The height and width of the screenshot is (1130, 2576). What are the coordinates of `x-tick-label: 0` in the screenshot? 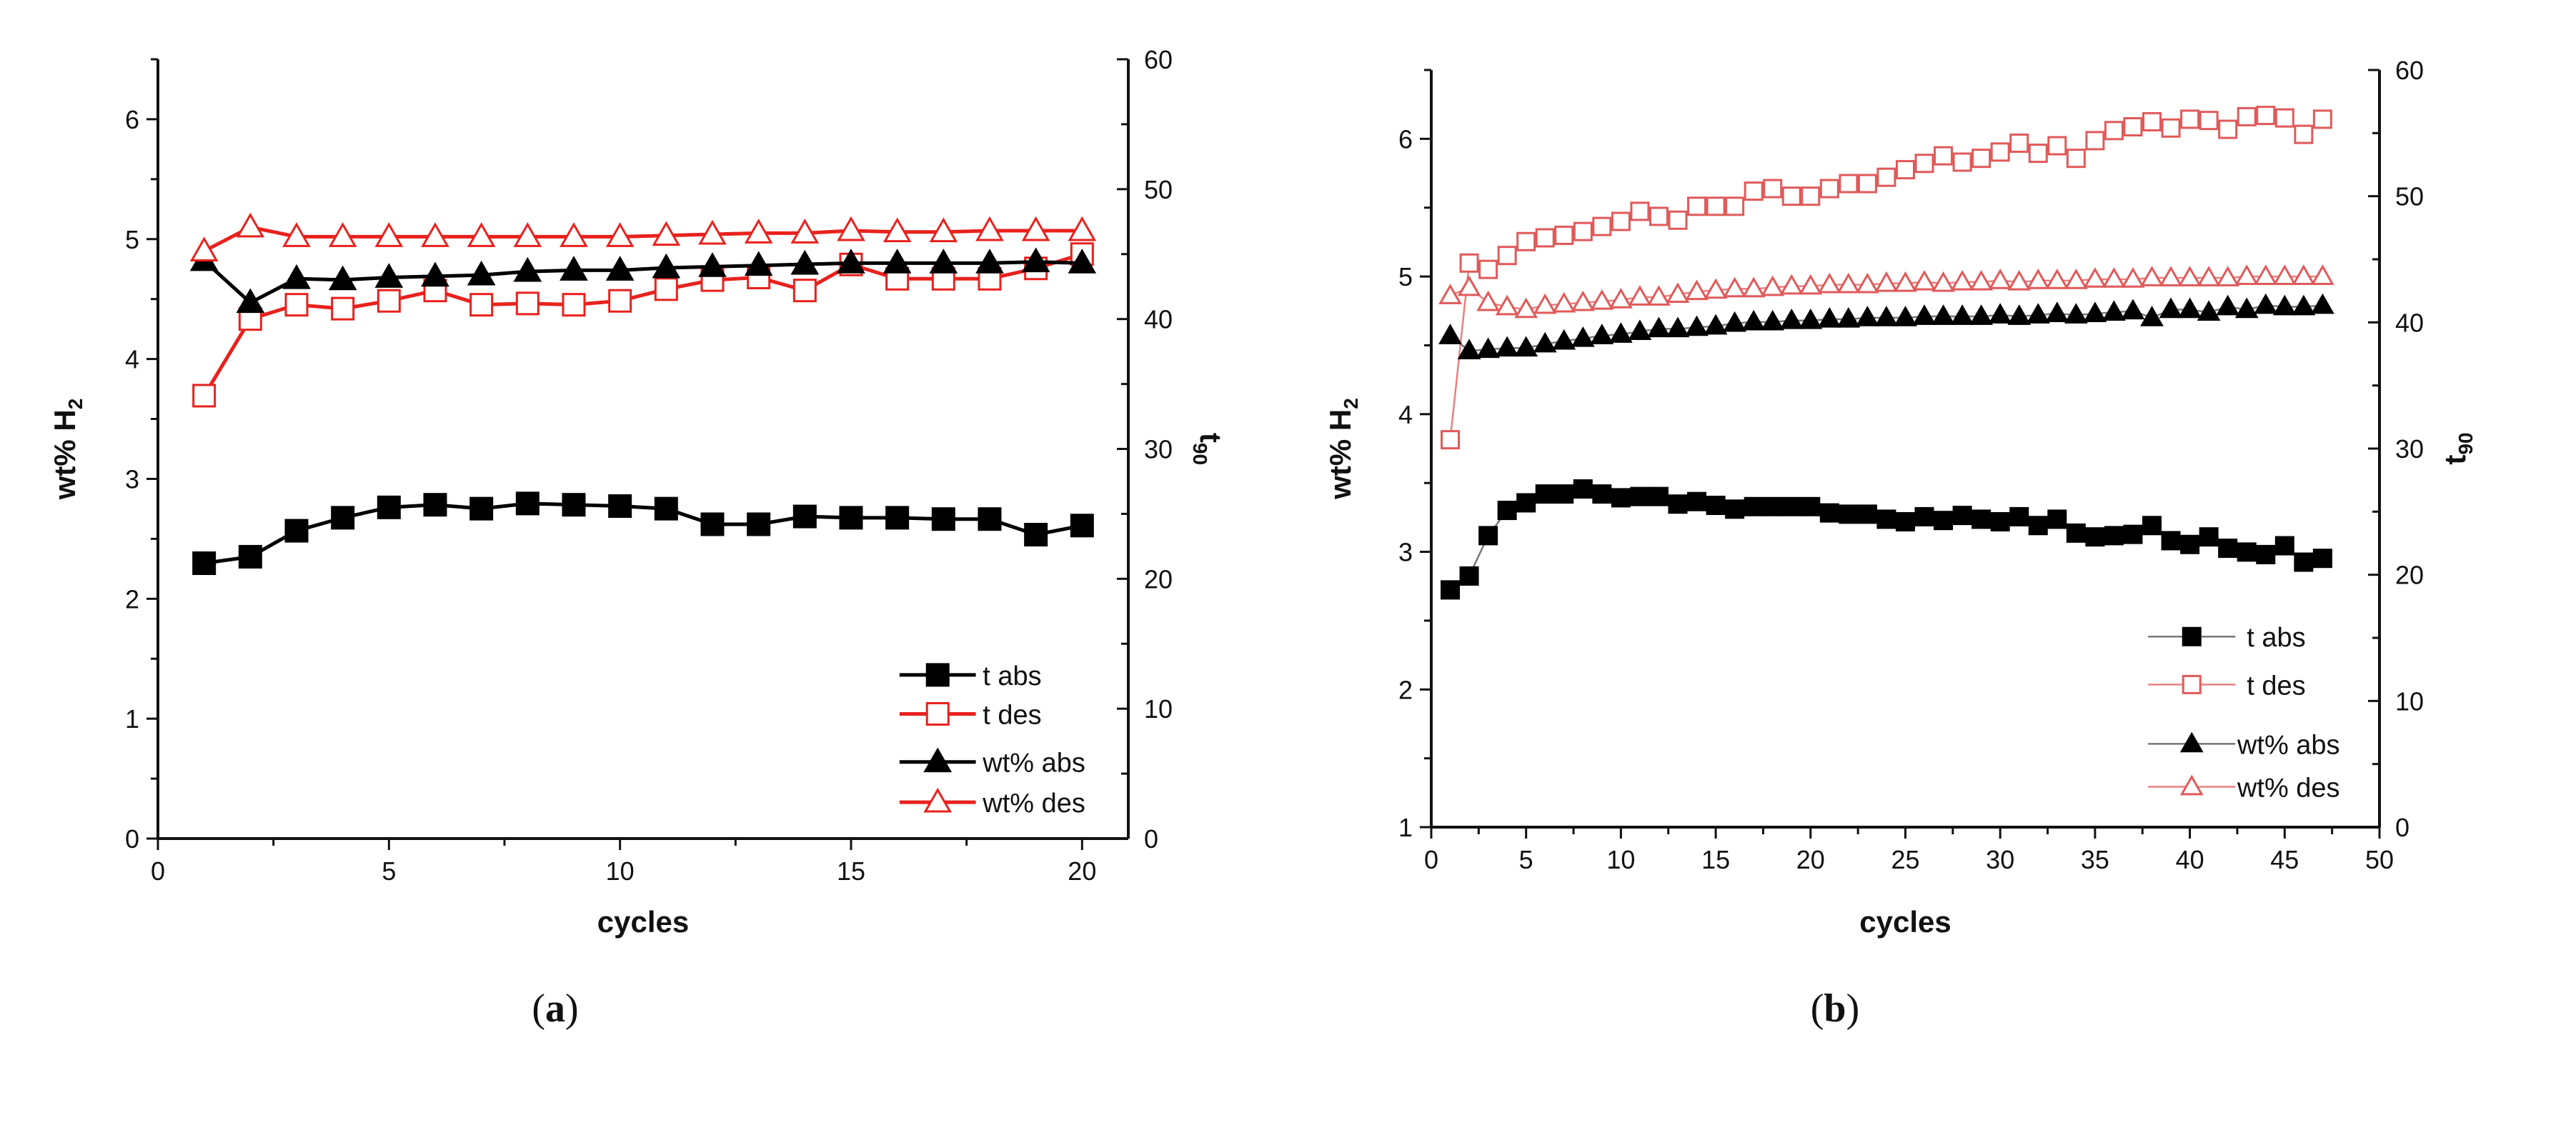 It's located at (158, 871).